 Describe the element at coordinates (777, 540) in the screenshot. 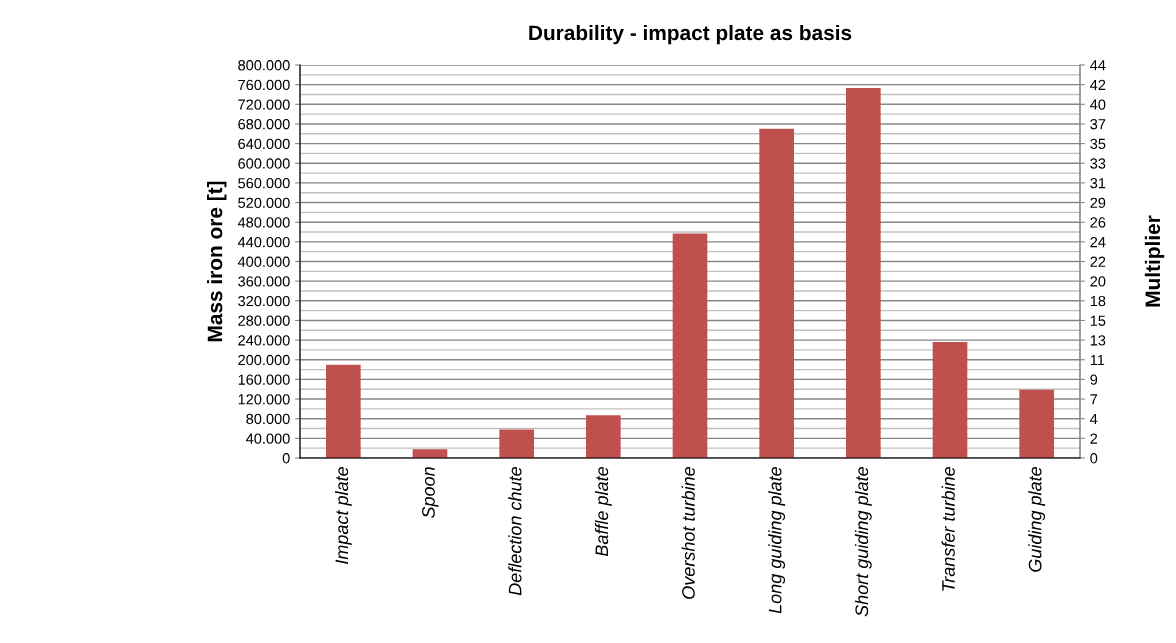

I see `x-tick-label: Long guiding plate` at that location.